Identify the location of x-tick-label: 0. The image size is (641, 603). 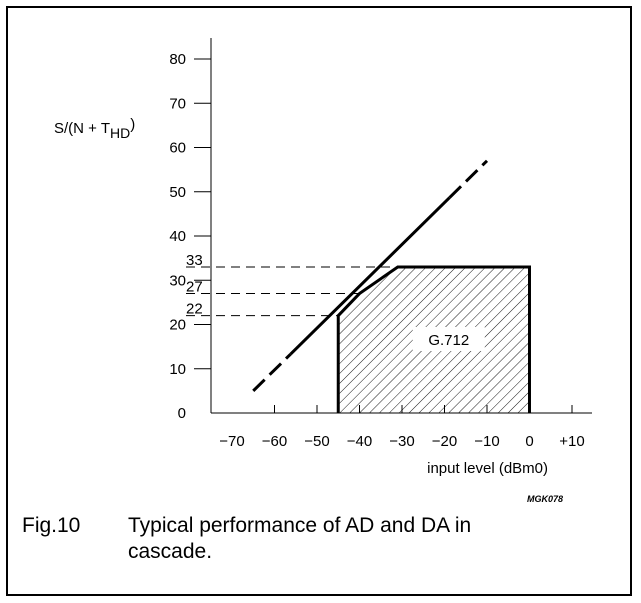
(529, 441).